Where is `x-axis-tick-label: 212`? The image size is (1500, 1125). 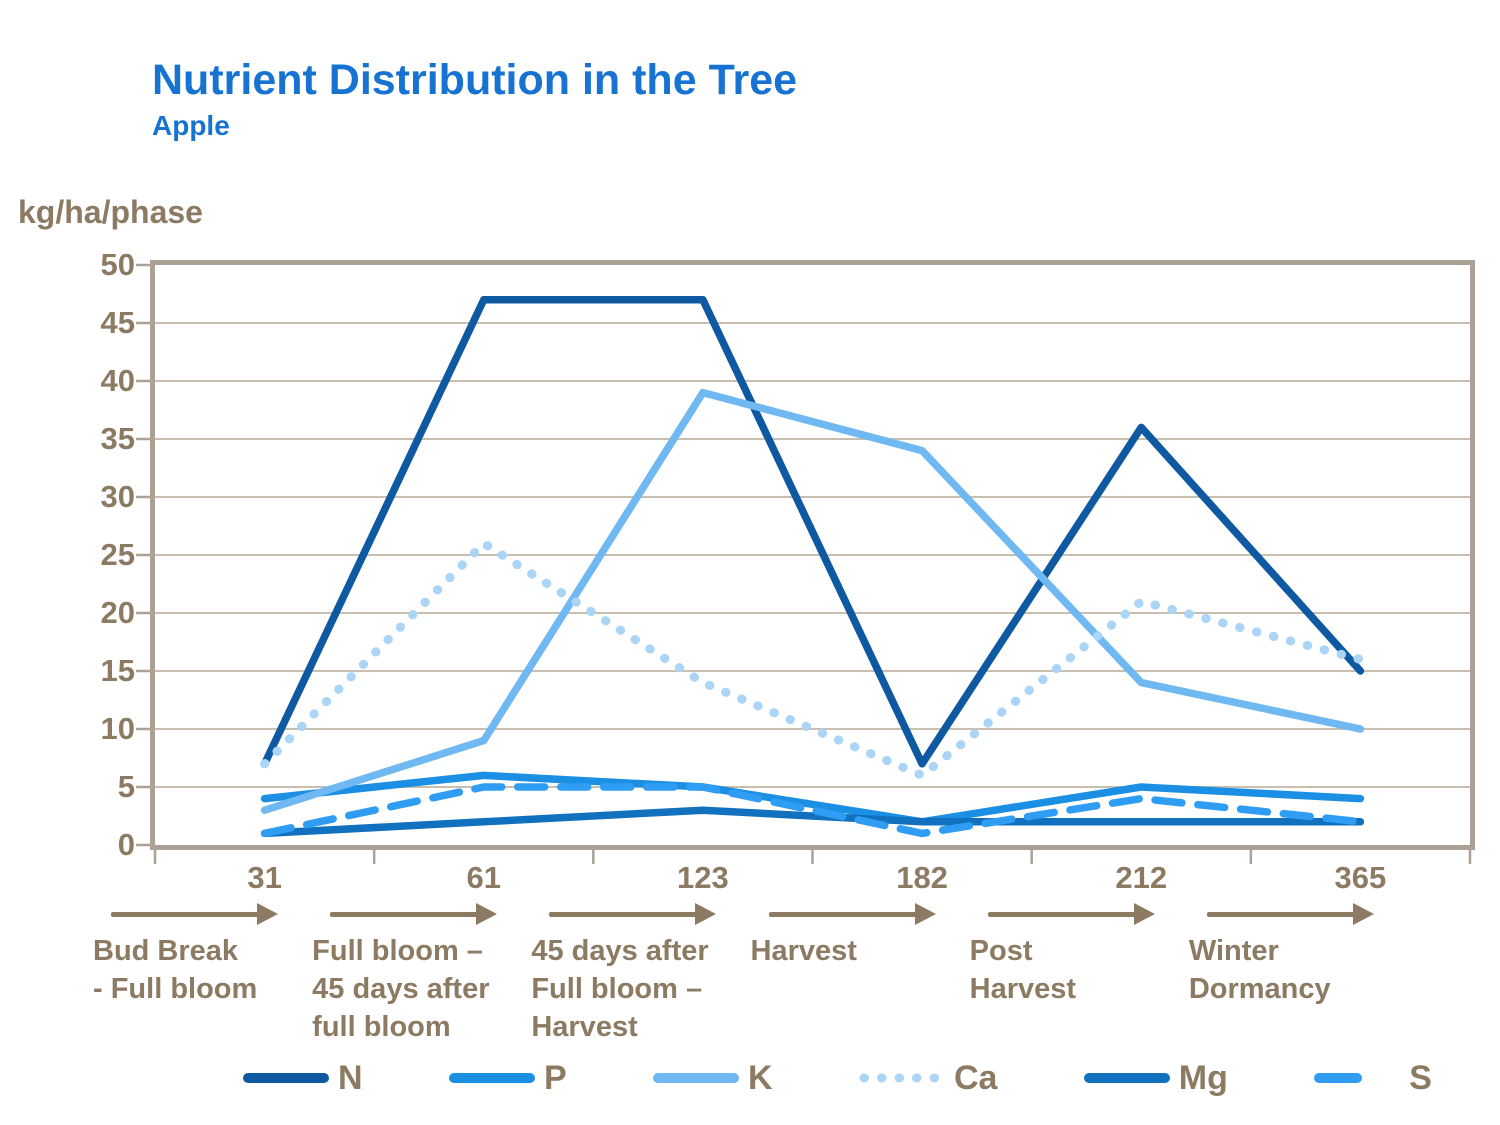
x-axis-tick-label: 212 is located at coordinates (1141, 877).